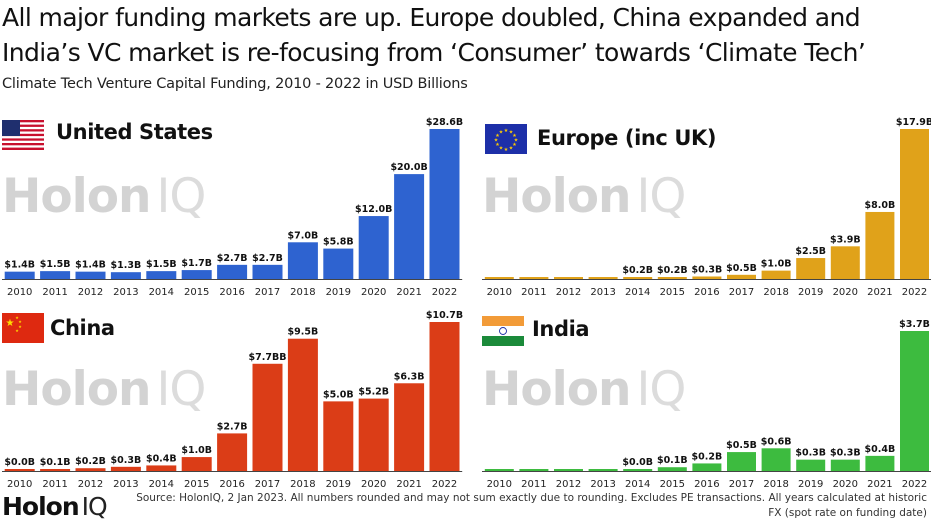 The height and width of the screenshot is (525, 931). I want to click on data-label: $1.0B, so click(776, 264).